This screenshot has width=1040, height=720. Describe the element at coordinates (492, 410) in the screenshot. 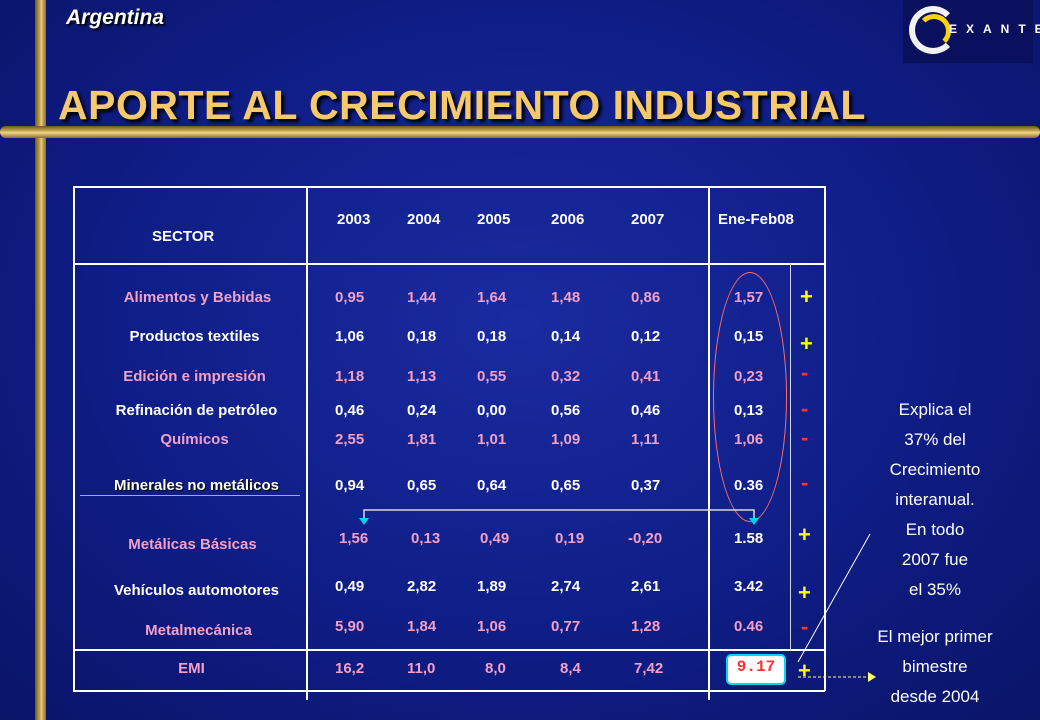

I see `cell: 0,00` at that location.